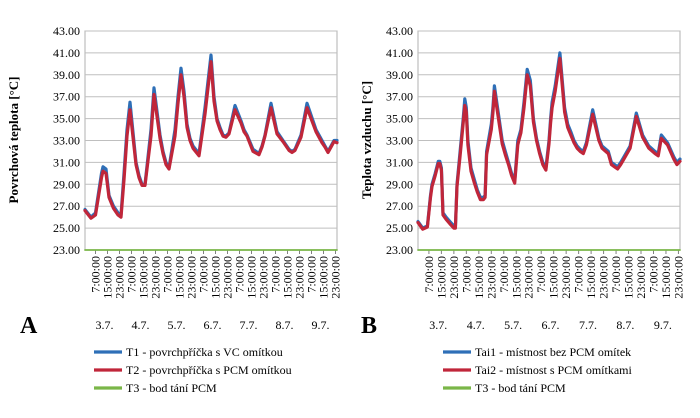 The width and height of the screenshot is (700, 418). I want to click on legend-label: T1 - povrchpříčka s VC omítkou, so click(204, 352).